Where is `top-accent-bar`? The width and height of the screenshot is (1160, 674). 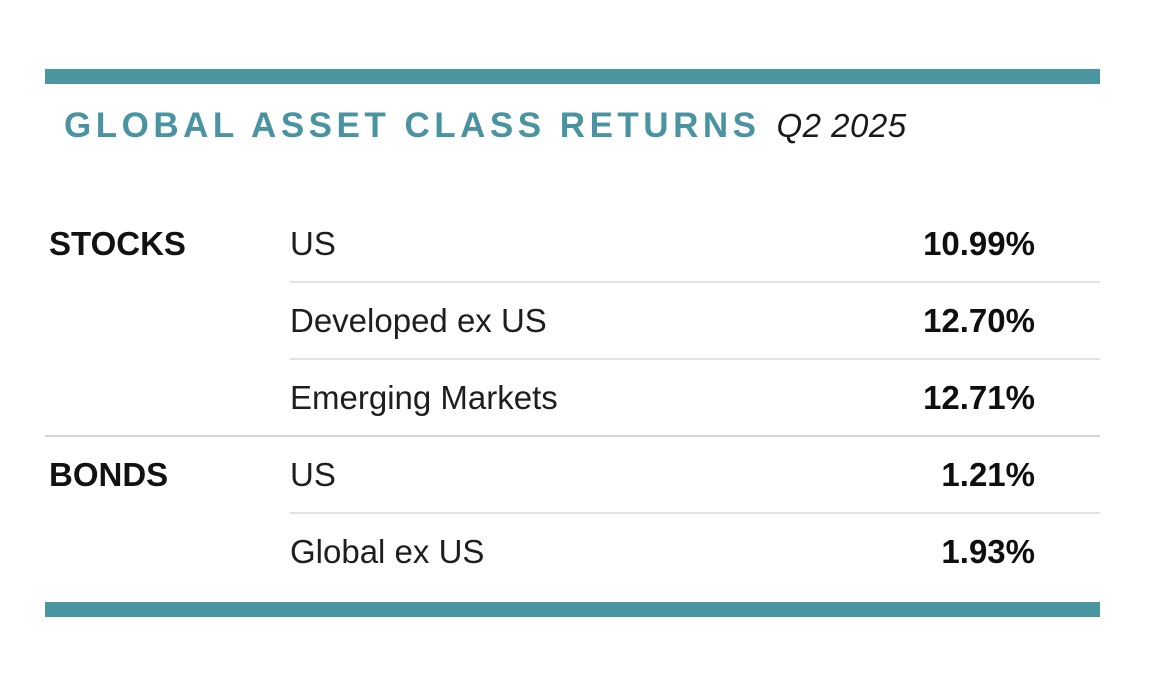
top-accent-bar is located at coordinates (572, 76).